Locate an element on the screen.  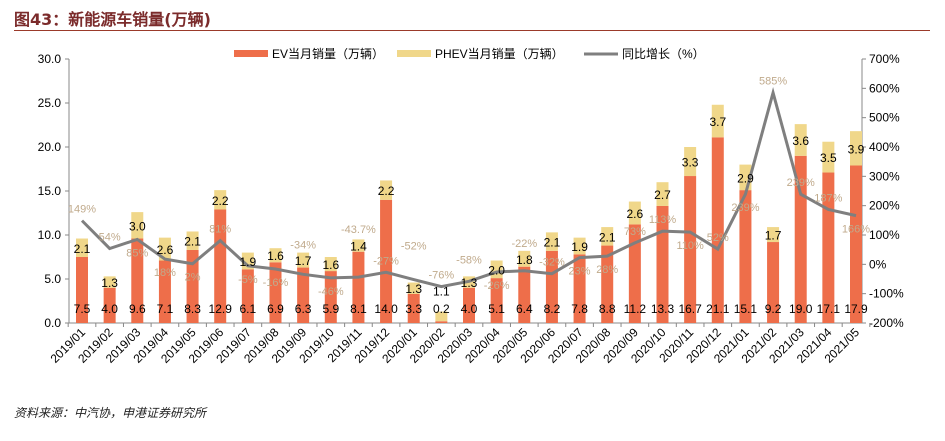
ev-data-label: 6.1 is located at coordinates (248, 309).